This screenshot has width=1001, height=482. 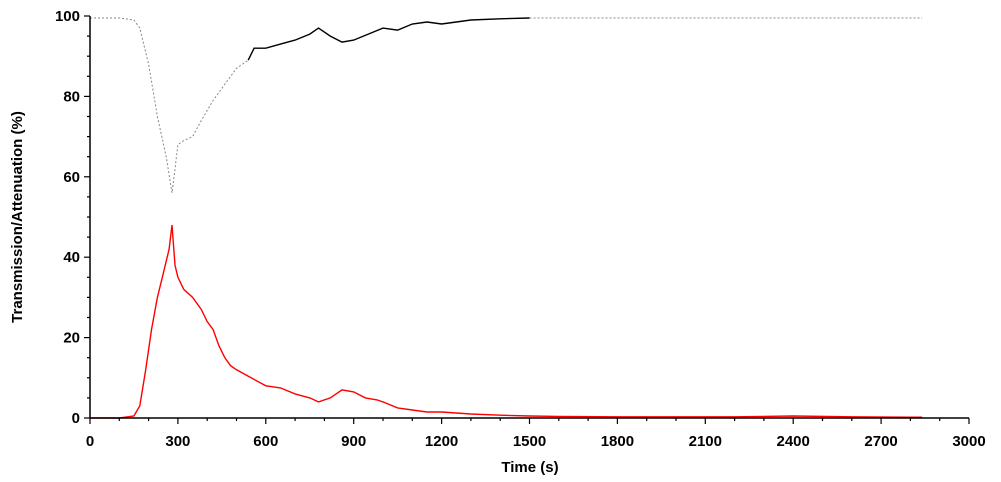 I want to click on transmission-solid, so click(x=388, y=39).